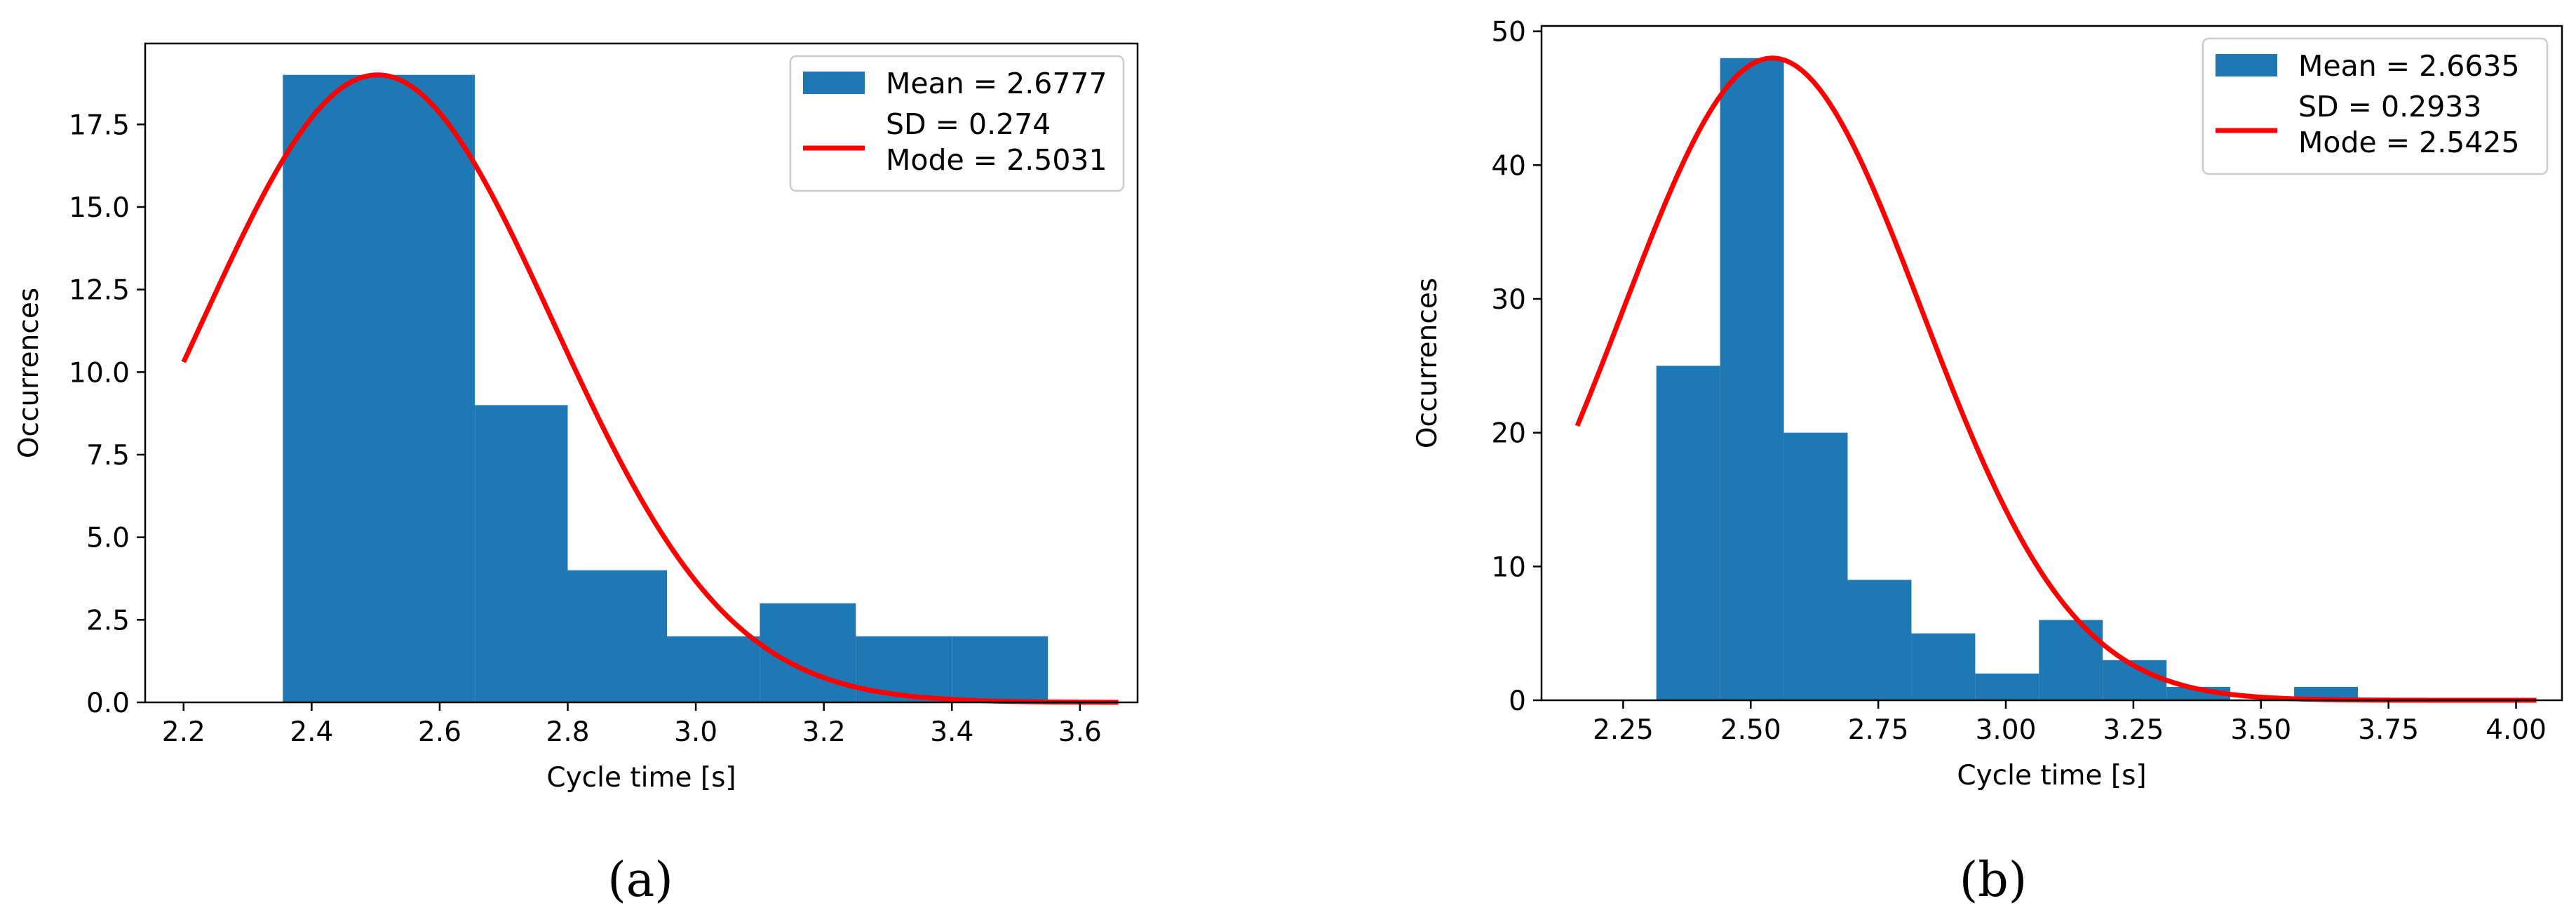 The width and height of the screenshot is (2576, 922). I want to click on y-tick-label: 20, so click(1508, 434).